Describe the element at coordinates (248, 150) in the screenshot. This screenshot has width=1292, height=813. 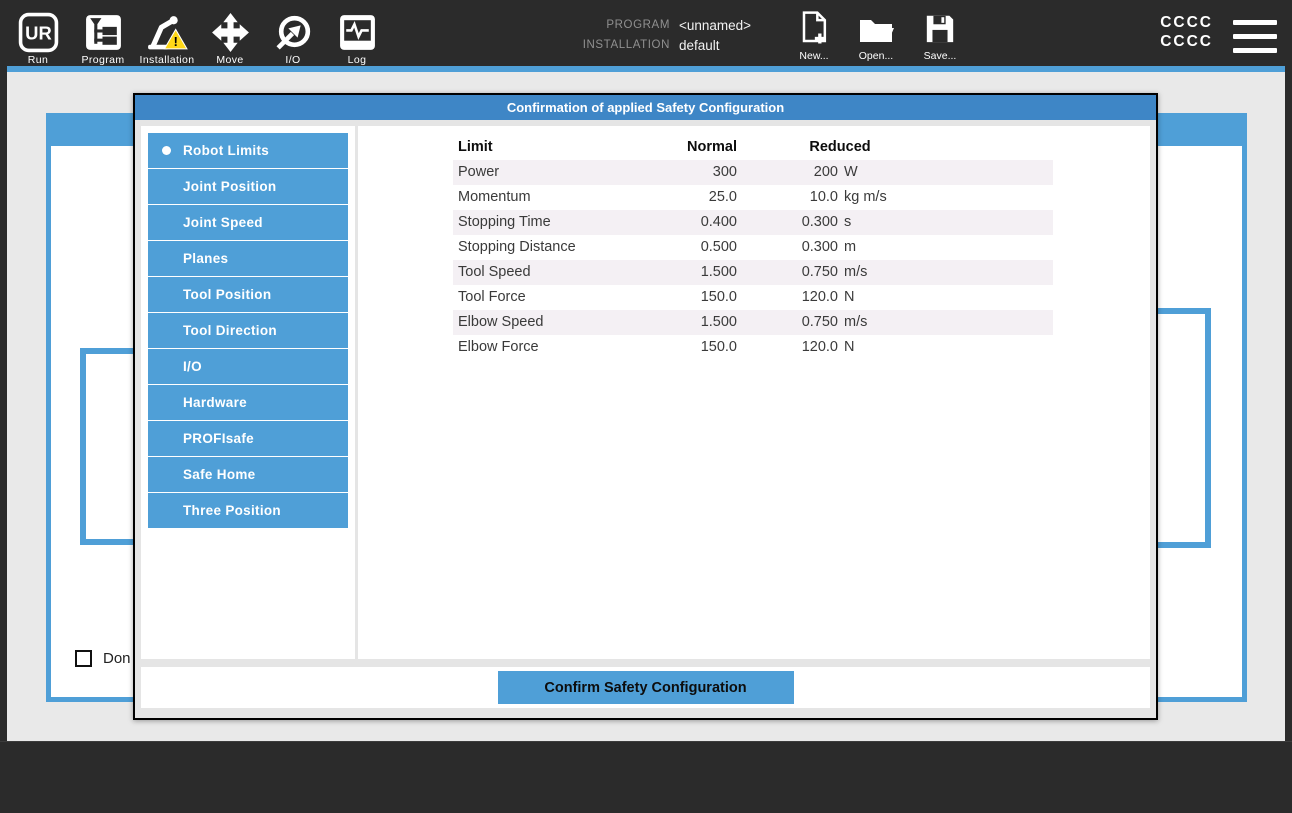
I see `menu-item-robot-limits: Robot Limits` at that location.